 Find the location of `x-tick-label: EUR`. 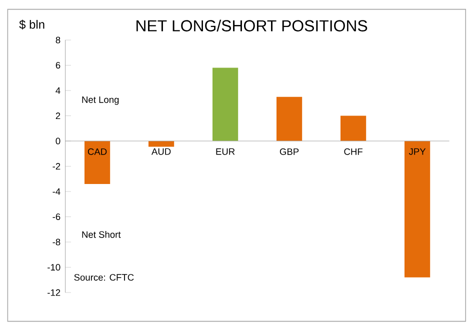

x-tick-label: EUR is located at coordinates (225, 151).